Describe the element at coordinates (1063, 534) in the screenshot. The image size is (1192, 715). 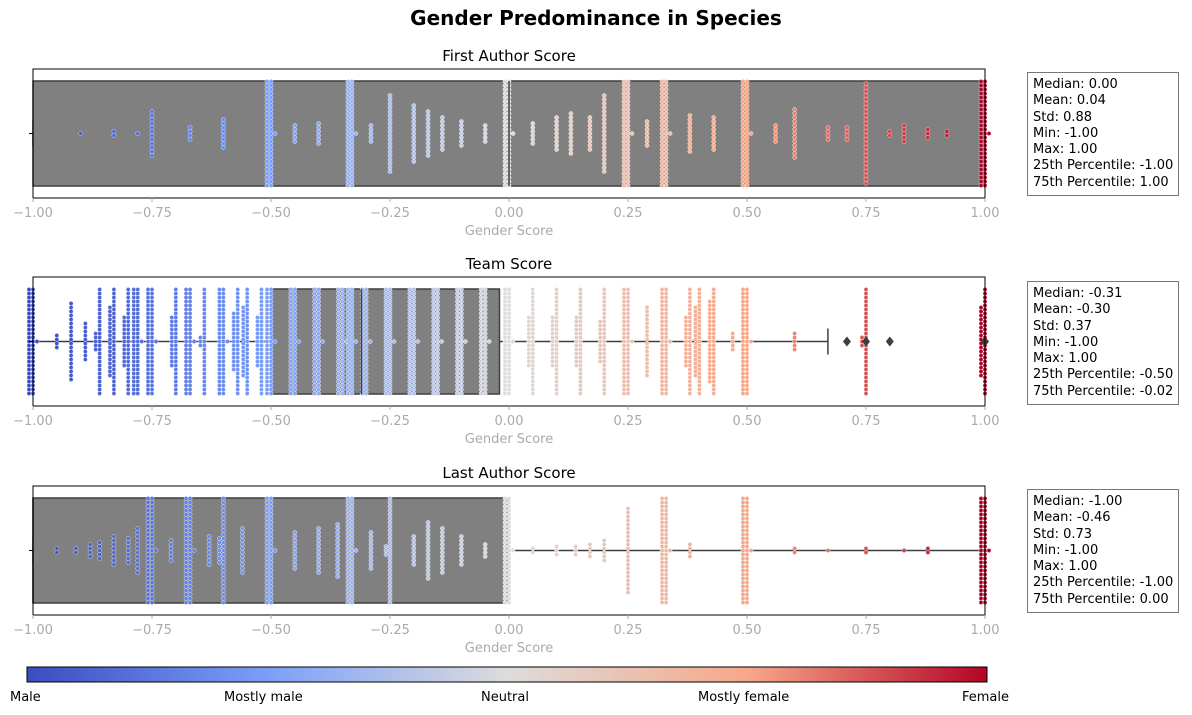
I see `stat-line: Std: 0.73` at that location.